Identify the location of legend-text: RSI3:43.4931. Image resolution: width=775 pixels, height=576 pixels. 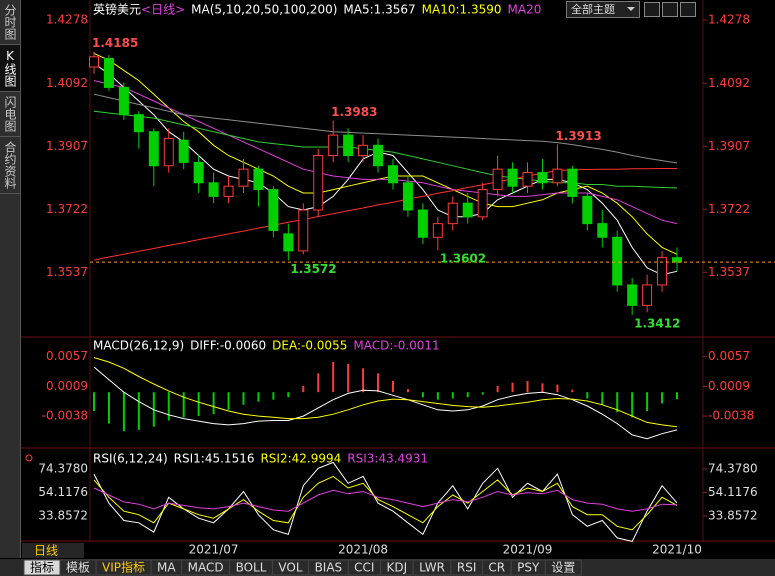
(387, 459).